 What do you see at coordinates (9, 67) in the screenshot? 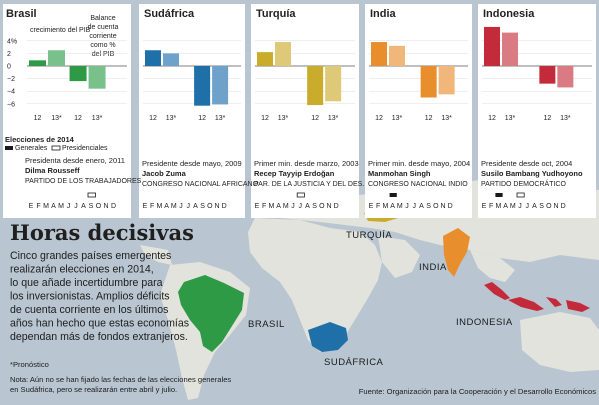
I see `y-tick-label: 0` at bounding box center [9, 67].